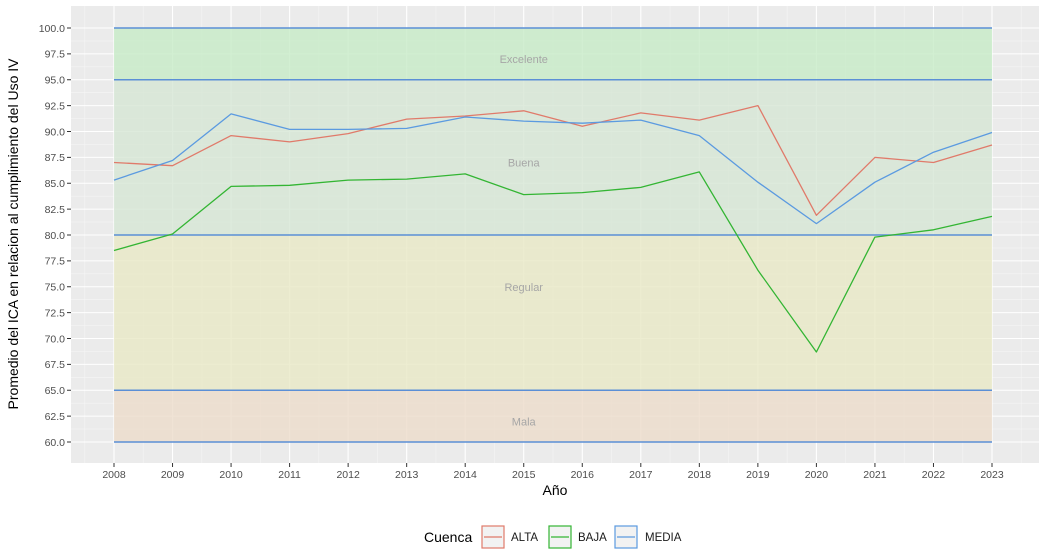  Describe the element at coordinates (55, 158) in the screenshot. I see `y-tick-label: 87.5` at that location.